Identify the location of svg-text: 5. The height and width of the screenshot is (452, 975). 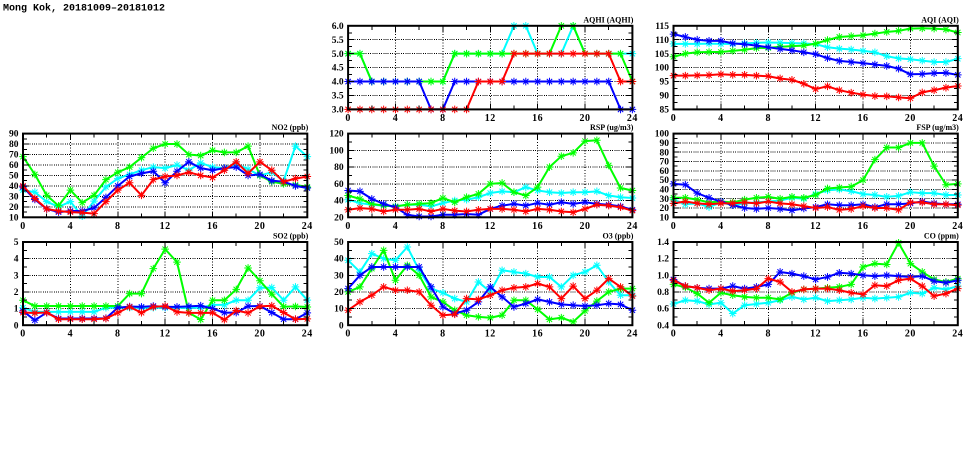
(16, 243).